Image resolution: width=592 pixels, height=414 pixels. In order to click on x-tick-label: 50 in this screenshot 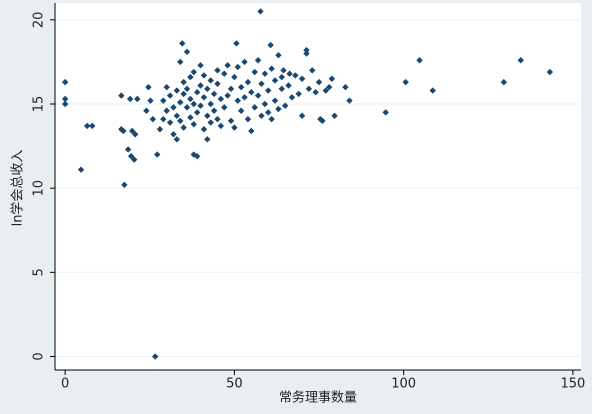, I will do `click(234, 384)`.